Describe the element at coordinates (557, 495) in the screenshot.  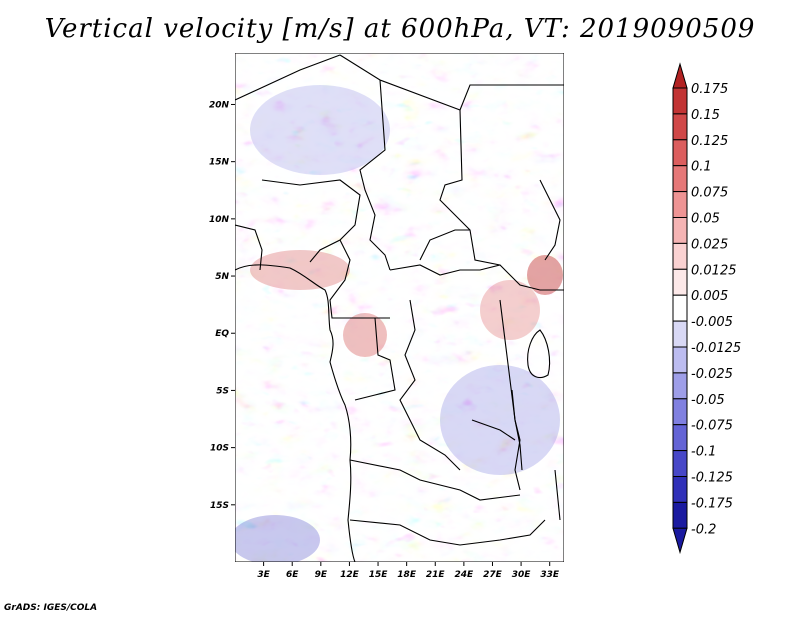
I see `lake-malawi` at that location.